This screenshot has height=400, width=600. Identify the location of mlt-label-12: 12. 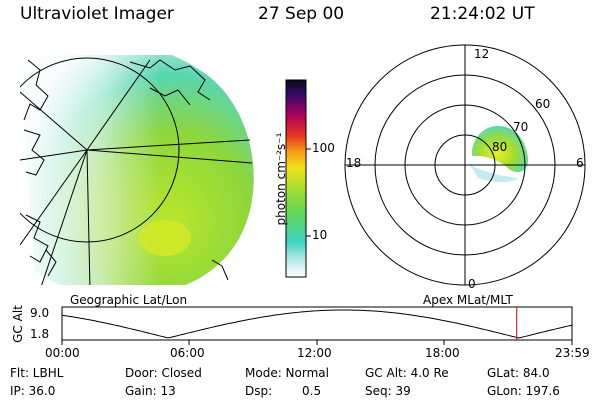
(482, 54).